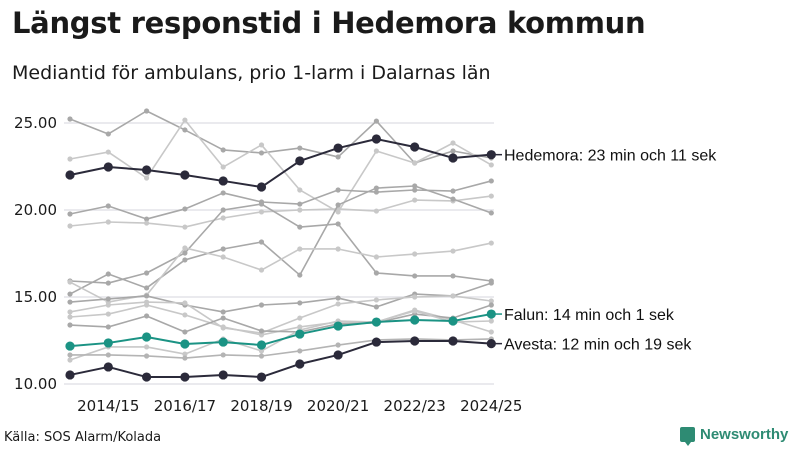 The width and height of the screenshot is (800, 450). Describe the element at coordinates (338, 406) in the screenshot. I see `x-tick-label: 2020/21` at that location.